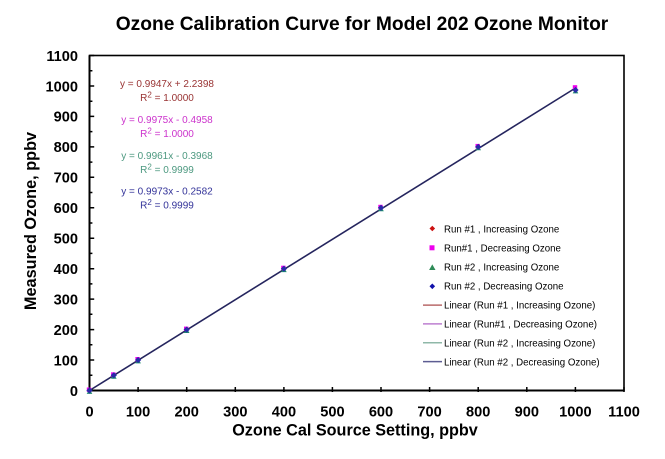 The height and width of the screenshot is (459, 665). Describe the element at coordinates (502, 248) in the screenshot. I see `svg-text: Run#1 , Decreasing Ozone` at that location.